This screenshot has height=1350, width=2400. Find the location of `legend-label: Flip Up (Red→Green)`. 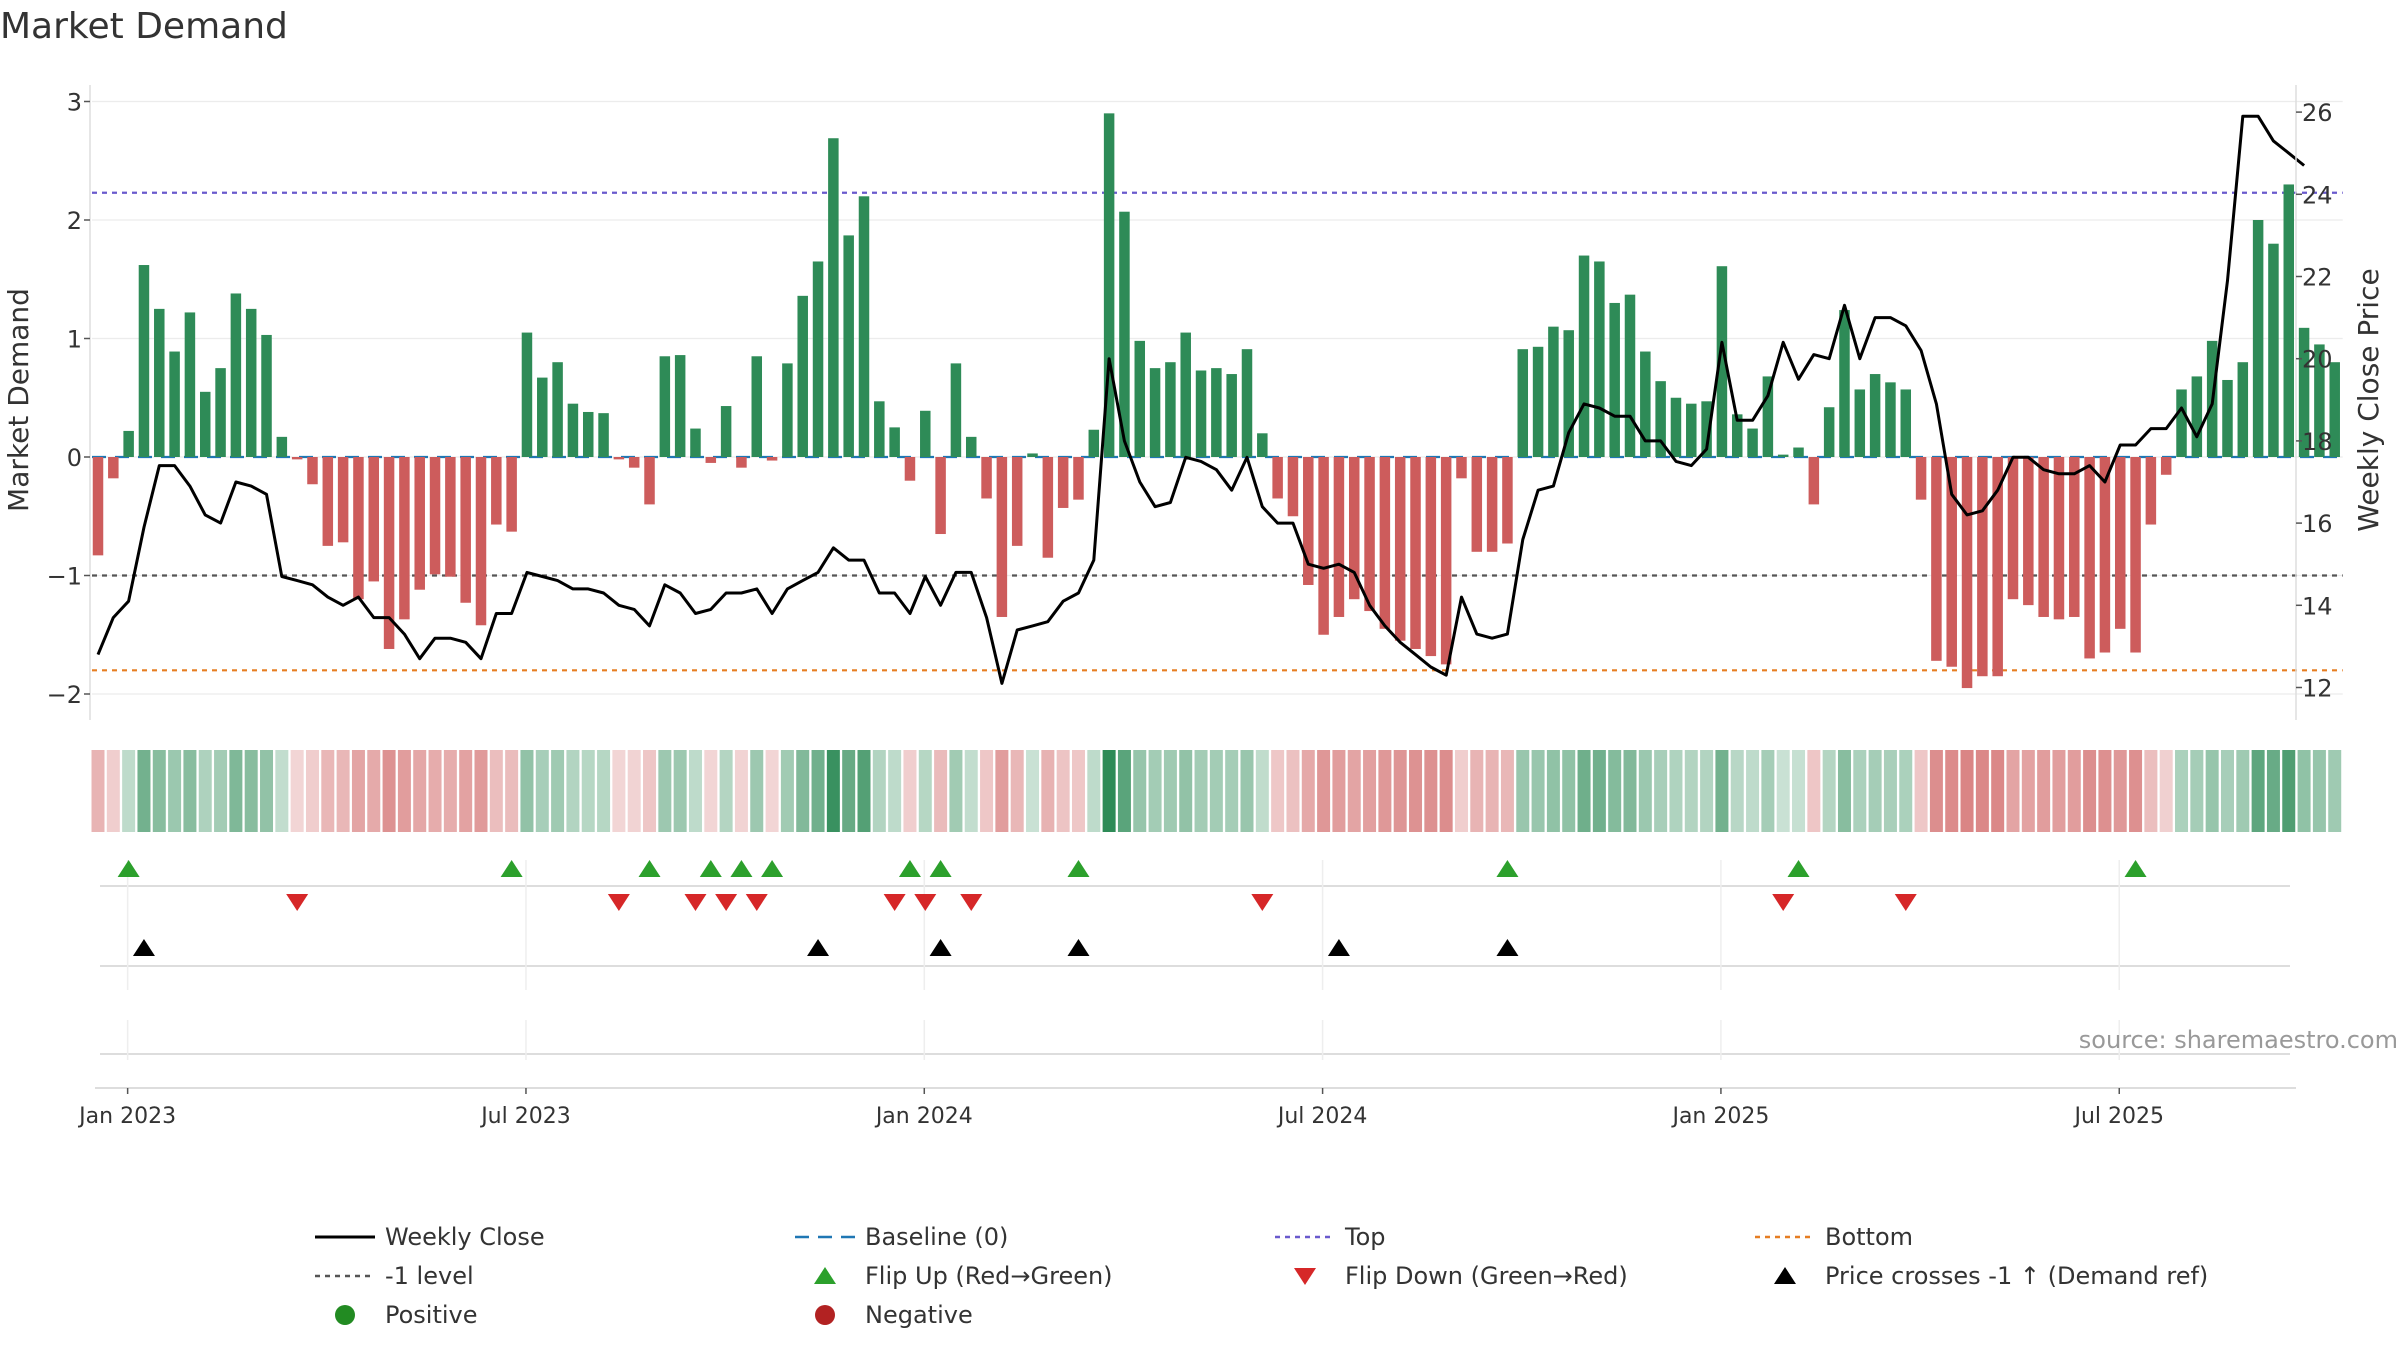

legend-label: Flip Up (Red→Green) is located at coordinates (989, 1276).